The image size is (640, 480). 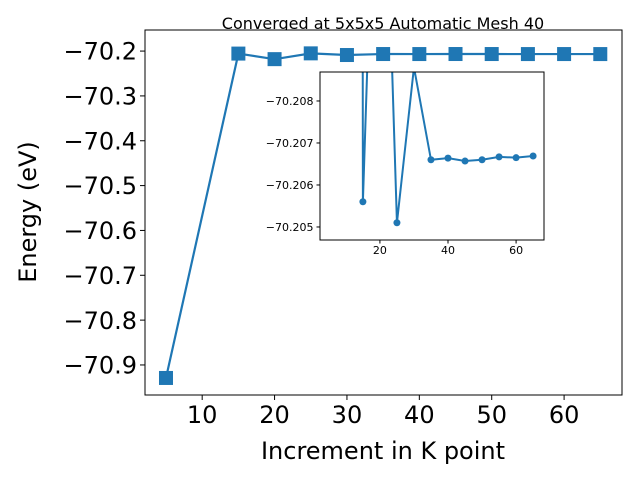 What do you see at coordinates (100, 186) in the screenshot?
I see `y-tick-label: −70.5` at bounding box center [100, 186].